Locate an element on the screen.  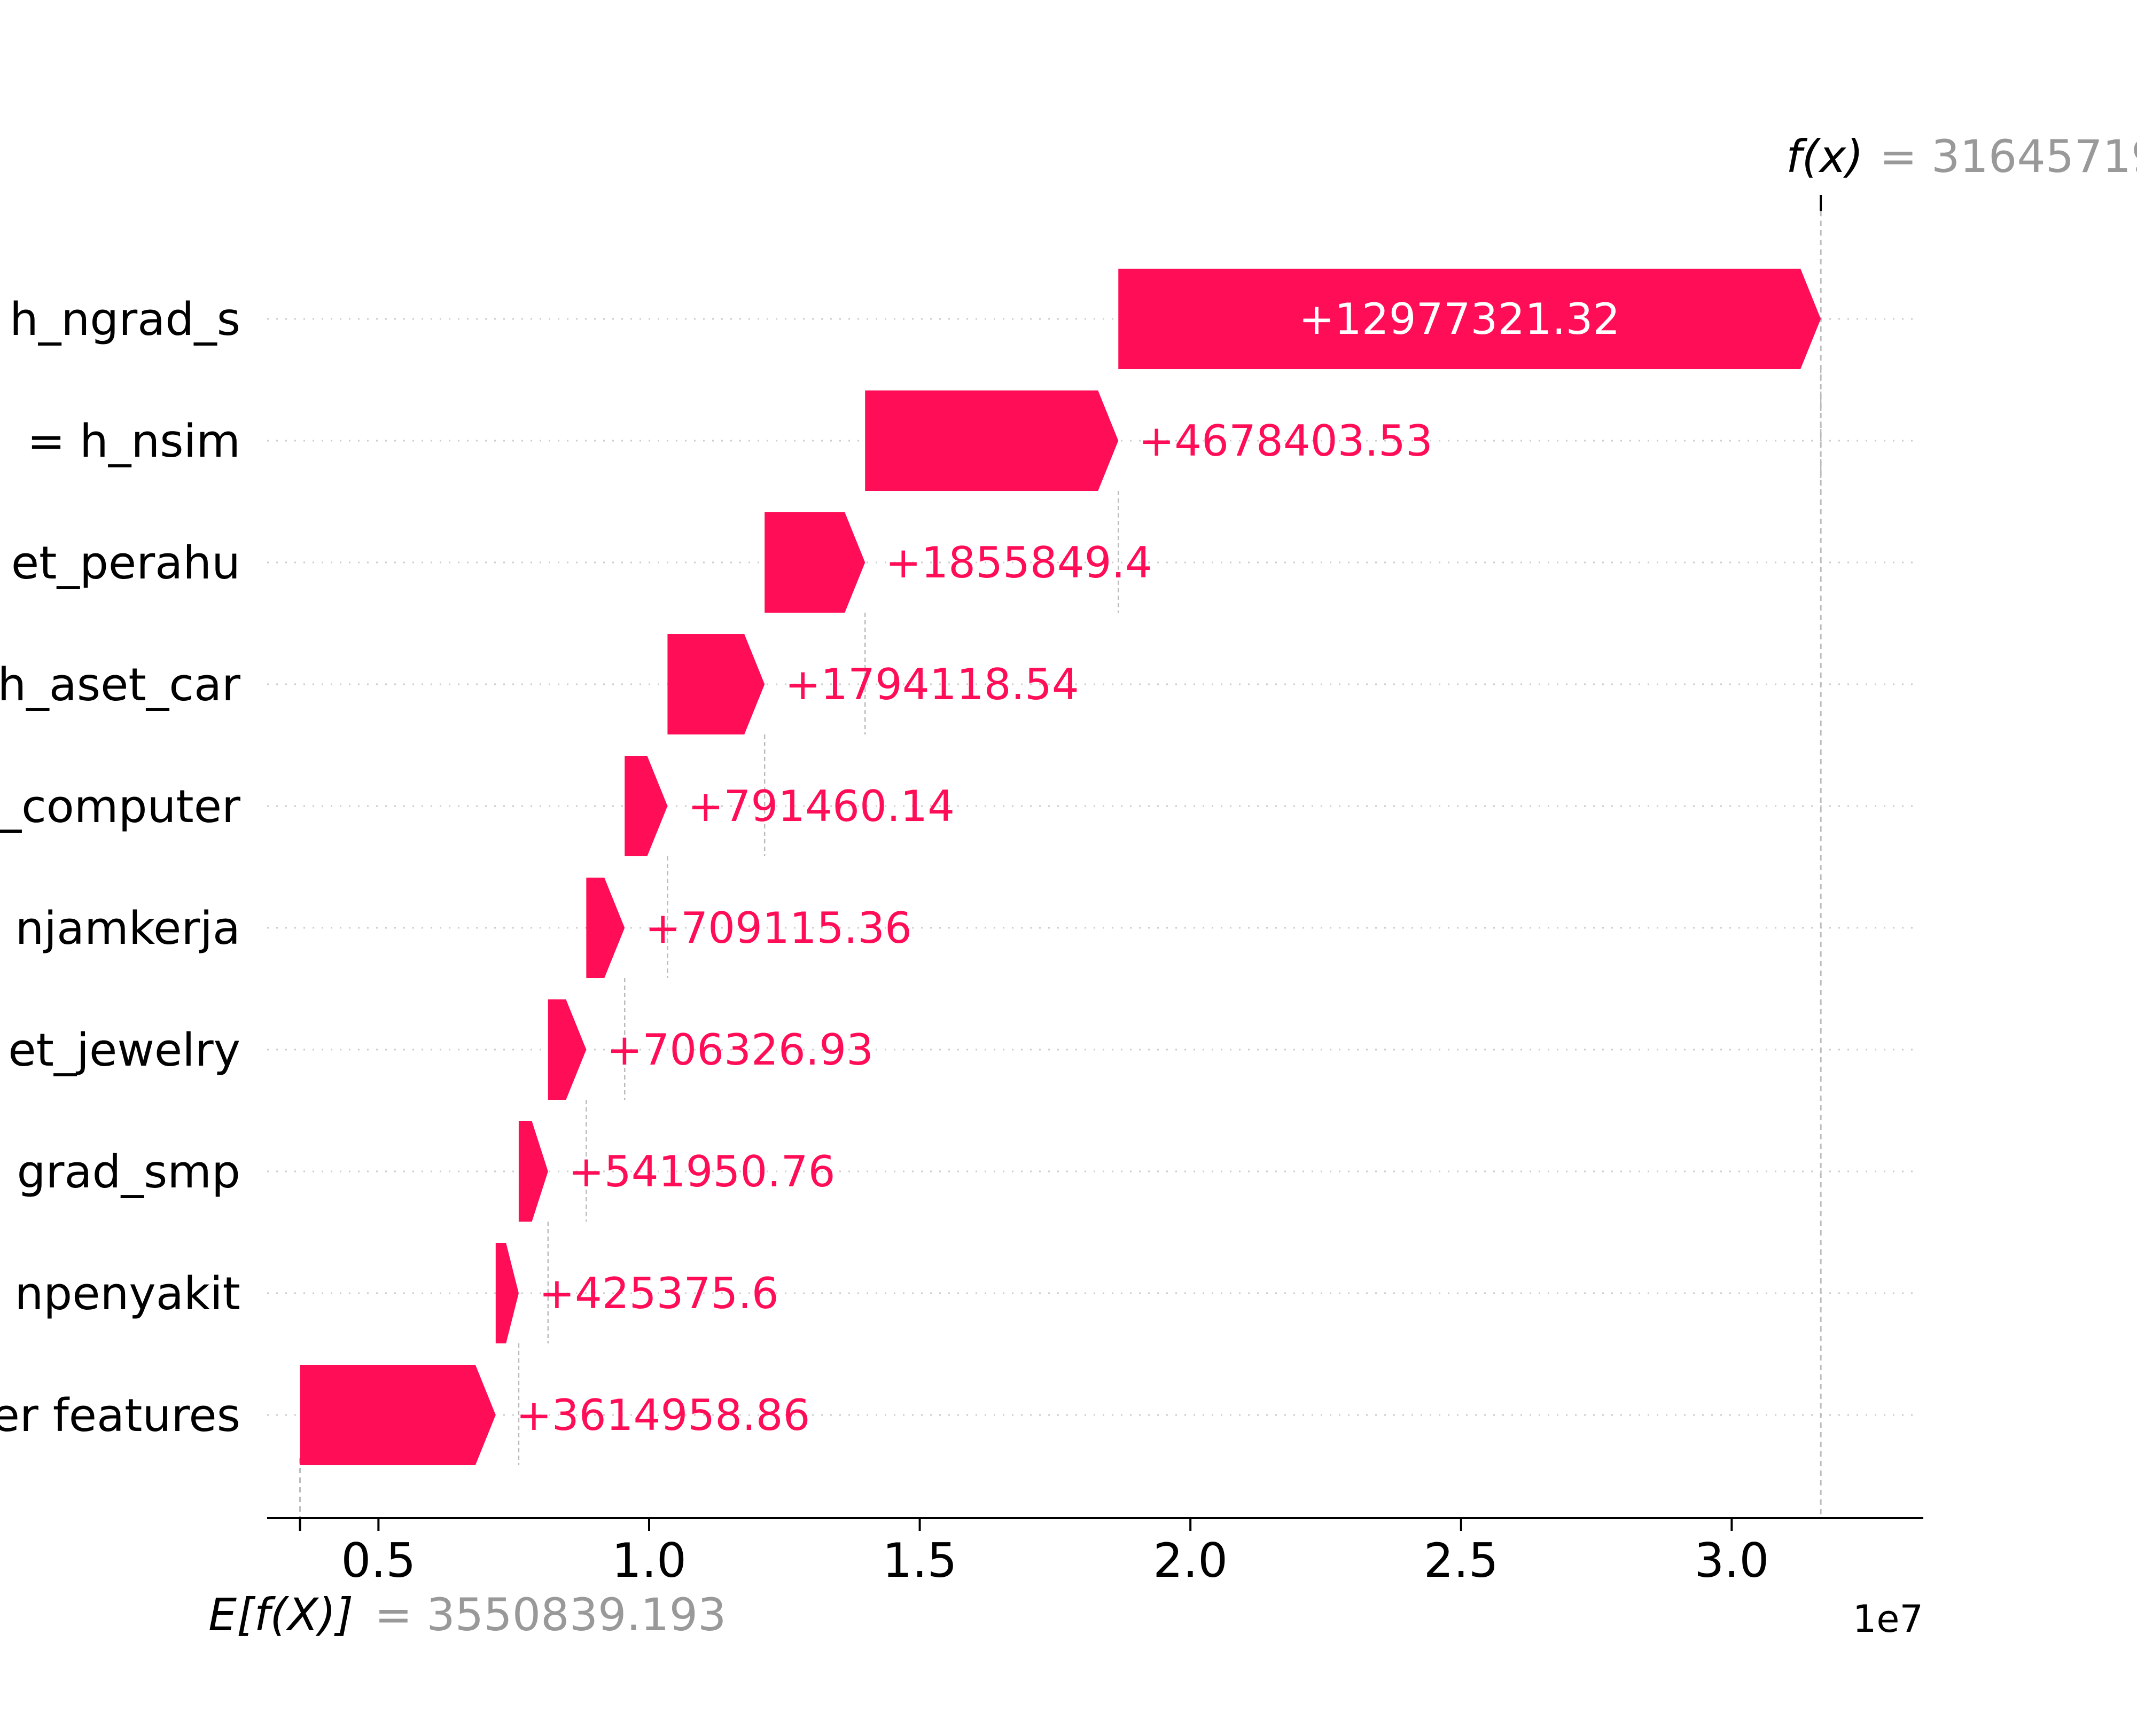
x-tick-label: 2.5 is located at coordinates (1461, 1560).